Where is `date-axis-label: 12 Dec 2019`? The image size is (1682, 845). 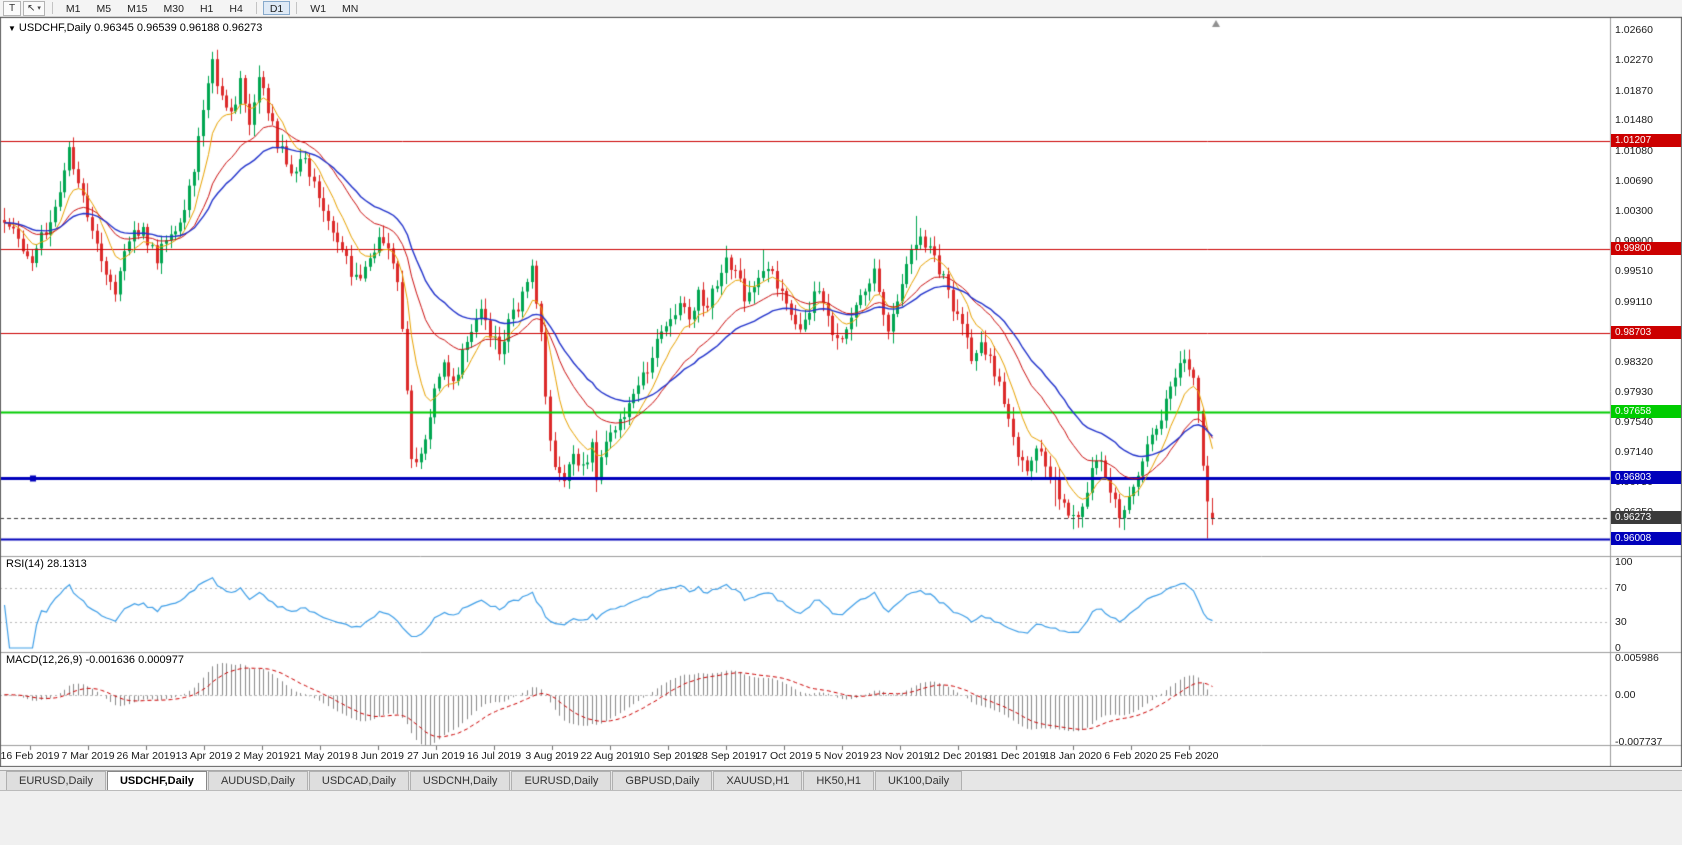 date-axis-label: 12 Dec 2019 is located at coordinates (958, 756).